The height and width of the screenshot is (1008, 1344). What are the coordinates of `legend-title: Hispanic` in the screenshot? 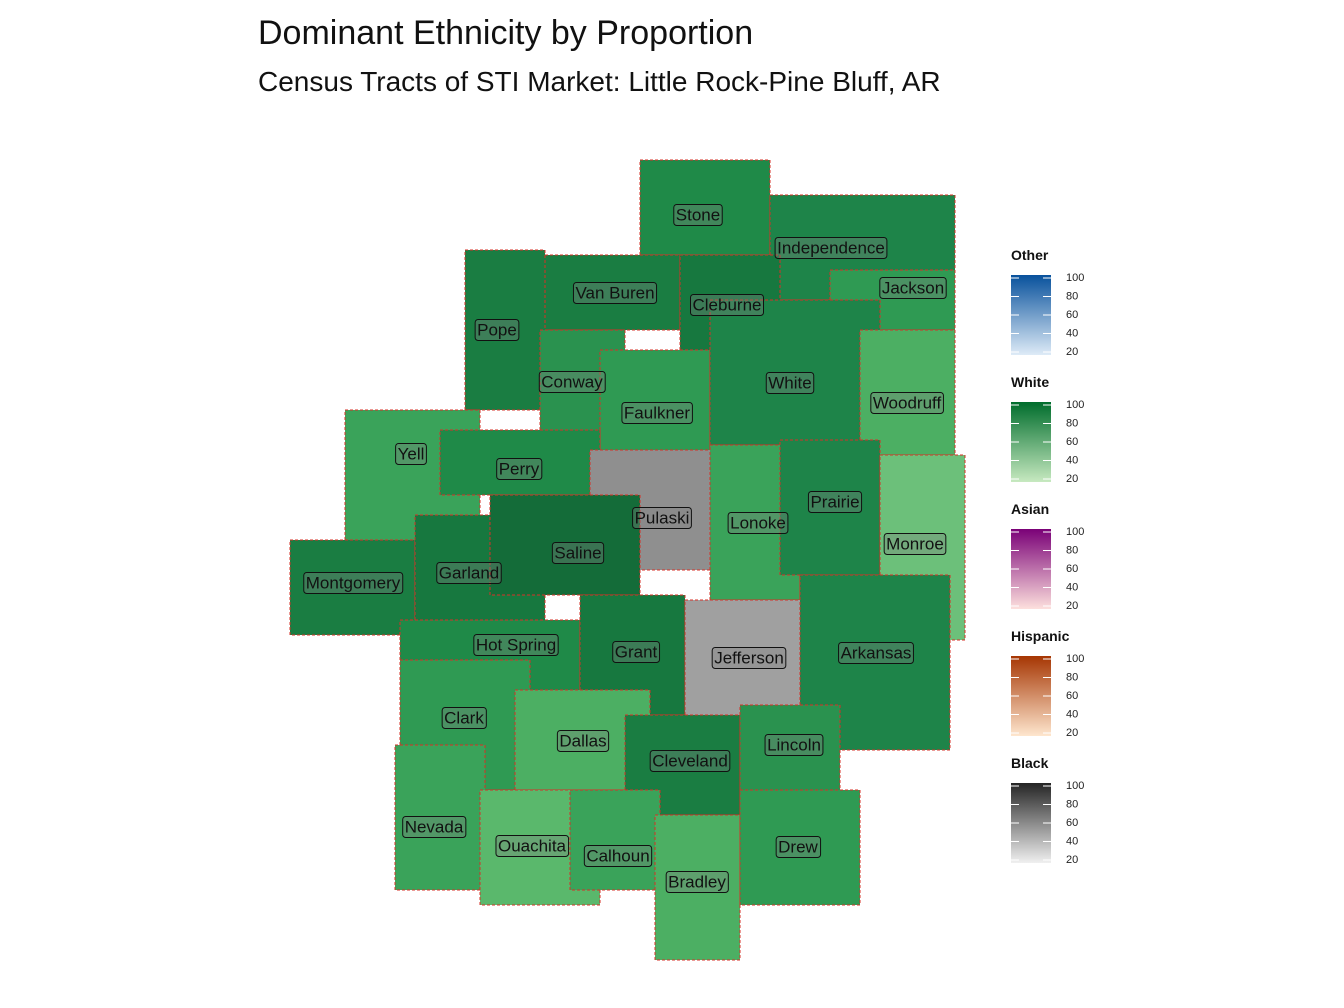 It's located at (1040, 636).